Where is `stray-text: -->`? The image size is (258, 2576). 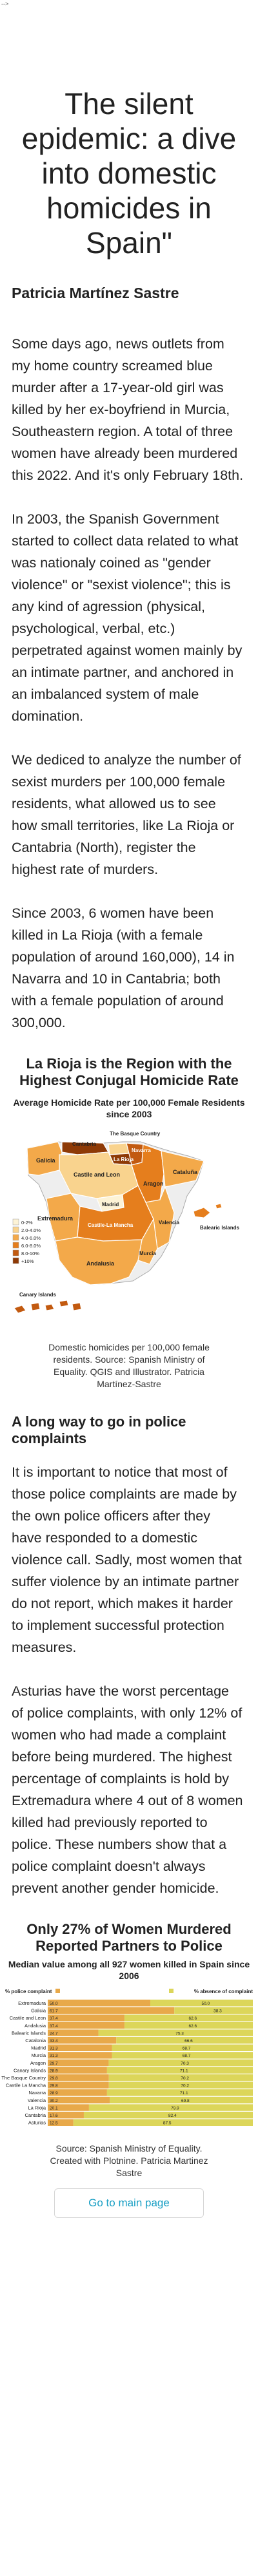
stray-text: --> is located at coordinates (5, 4).